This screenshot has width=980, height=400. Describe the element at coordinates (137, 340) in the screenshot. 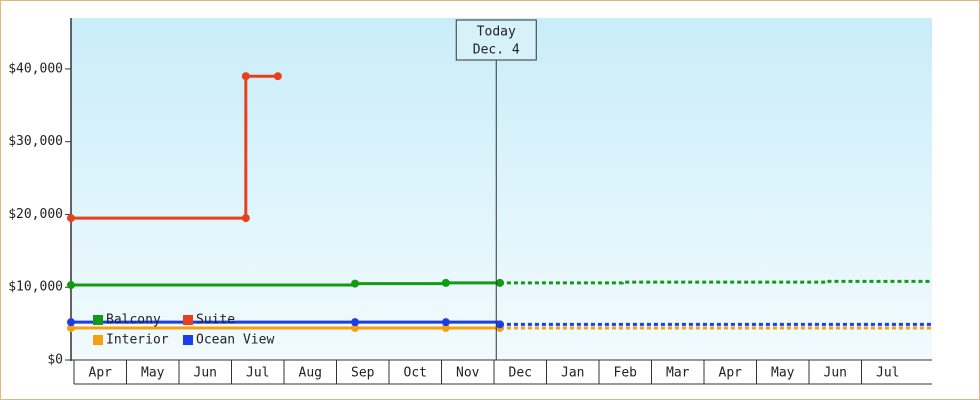

I see `legend-label: Interior` at that location.